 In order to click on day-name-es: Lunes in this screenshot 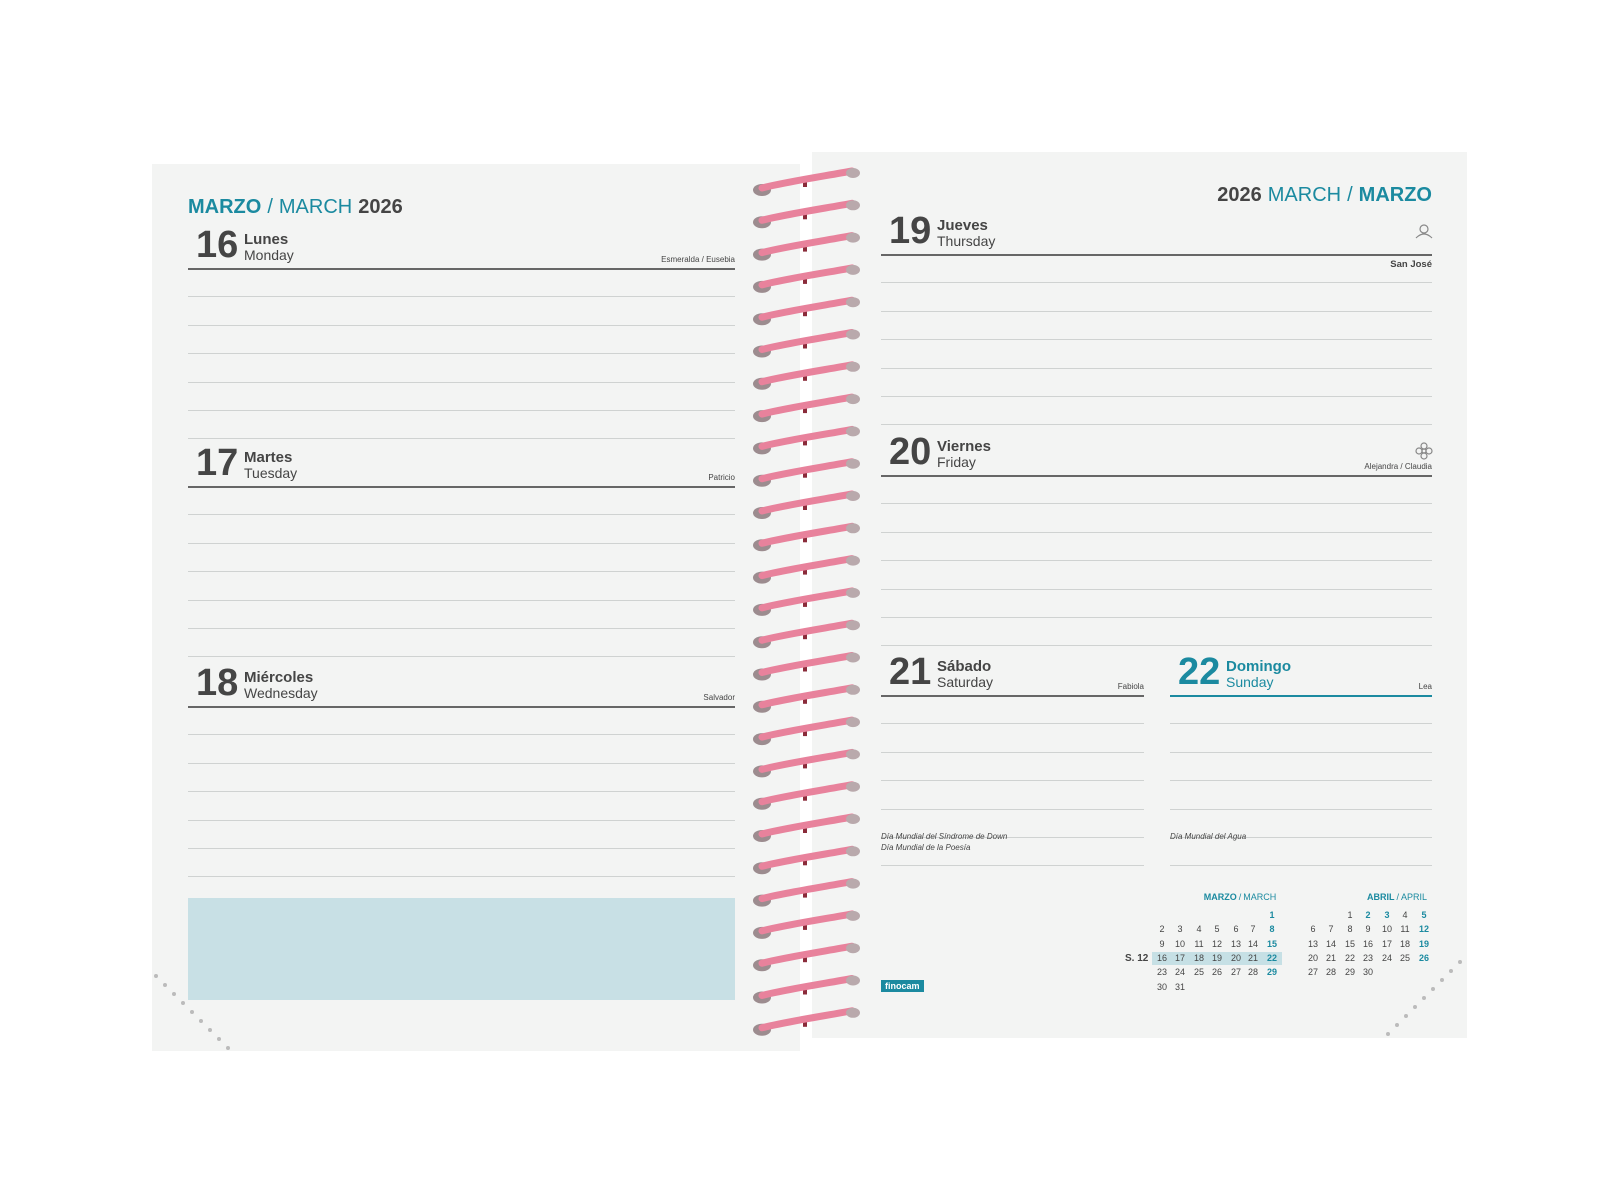, I will do `click(266, 239)`.